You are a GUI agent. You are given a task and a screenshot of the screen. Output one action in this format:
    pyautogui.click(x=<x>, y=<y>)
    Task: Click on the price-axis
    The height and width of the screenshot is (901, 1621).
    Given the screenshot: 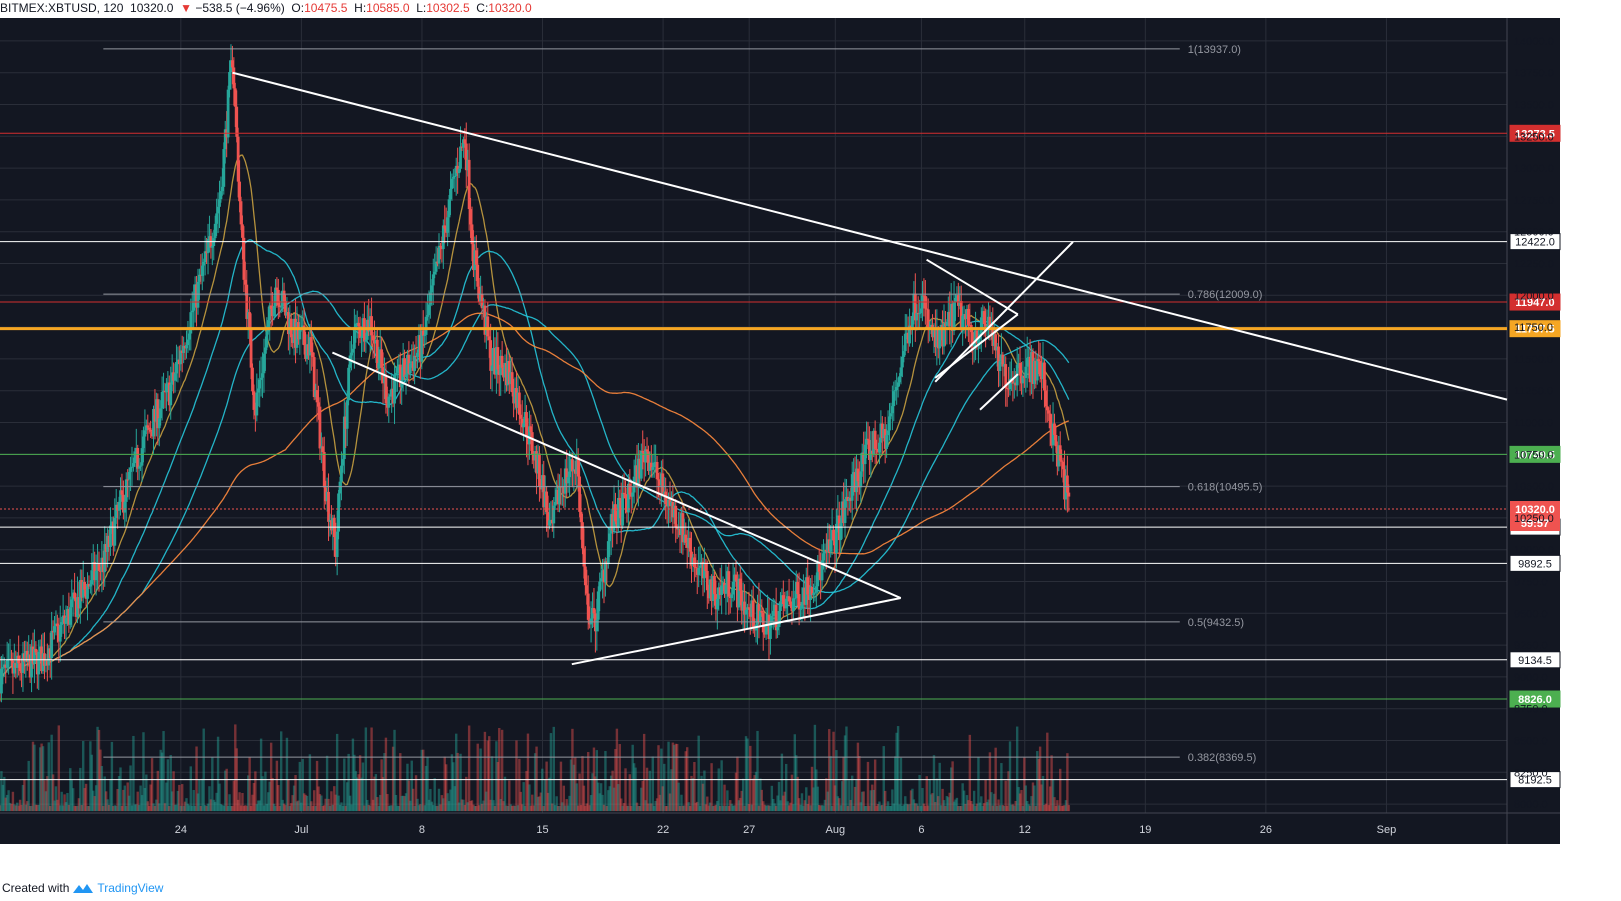 What is the action you would take?
    pyautogui.click(x=1590, y=431)
    